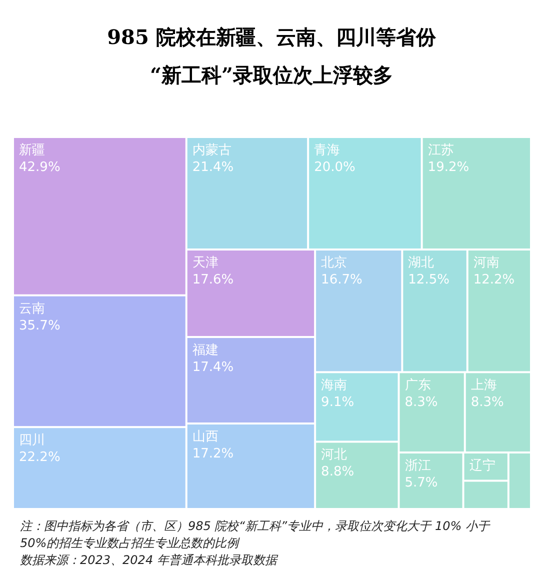 This screenshot has height=587, width=543. What do you see at coordinates (486, 263) in the screenshot?
I see `category-label: 河南` at bounding box center [486, 263].